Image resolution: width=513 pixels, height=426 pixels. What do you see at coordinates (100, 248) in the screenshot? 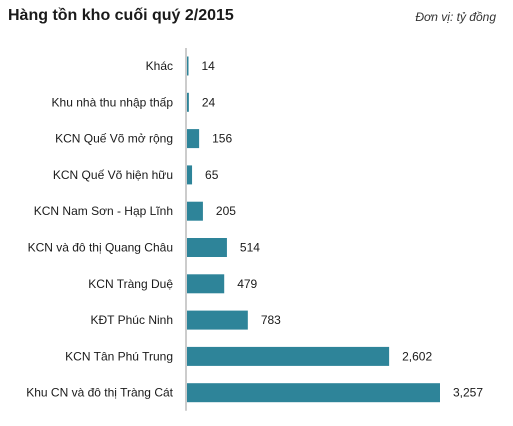
I see `category-label: KCN và đô thị Quang Châu` at bounding box center [100, 248].